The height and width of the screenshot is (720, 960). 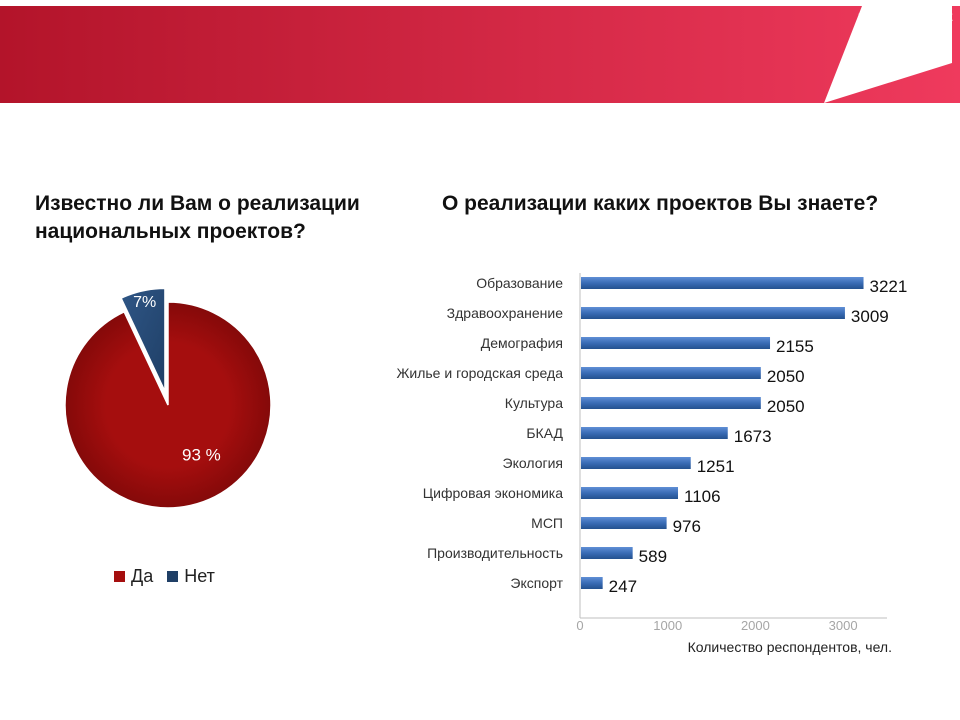 What do you see at coordinates (547, 523) in the screenshot?
I see `category-label: МСП` at bounding box center [547, 523].